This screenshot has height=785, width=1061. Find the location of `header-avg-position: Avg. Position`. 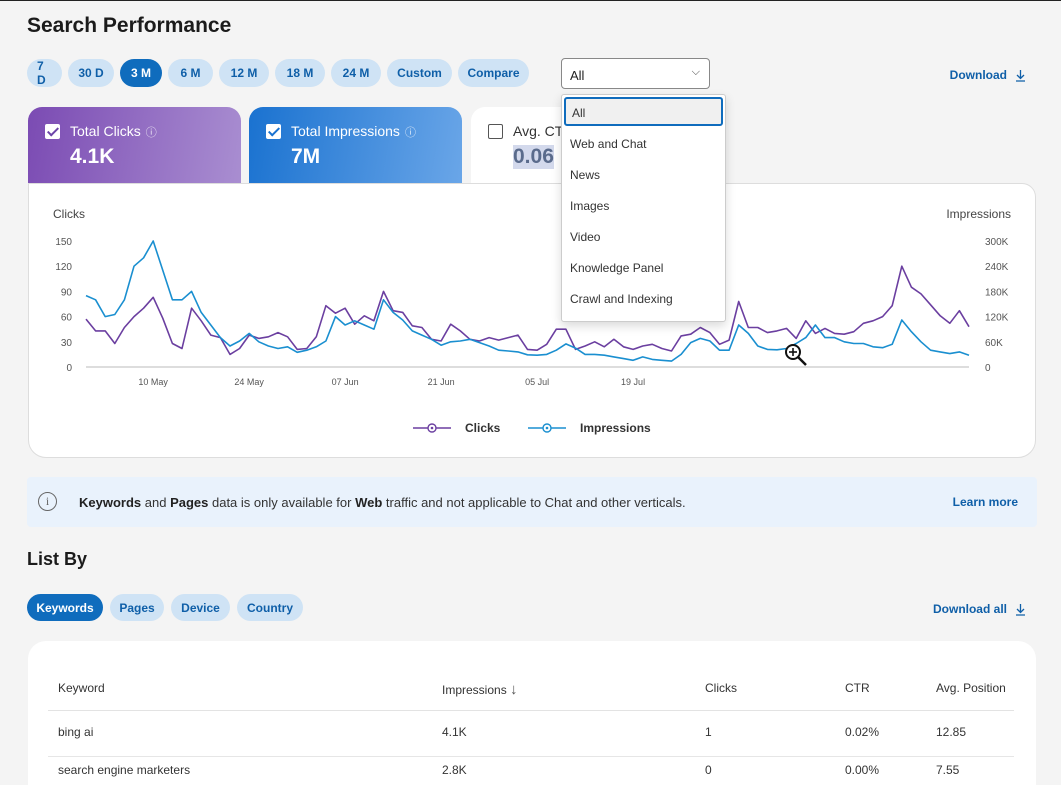

header-avg-position: Avg. Position is located at coordinates (971, 688).